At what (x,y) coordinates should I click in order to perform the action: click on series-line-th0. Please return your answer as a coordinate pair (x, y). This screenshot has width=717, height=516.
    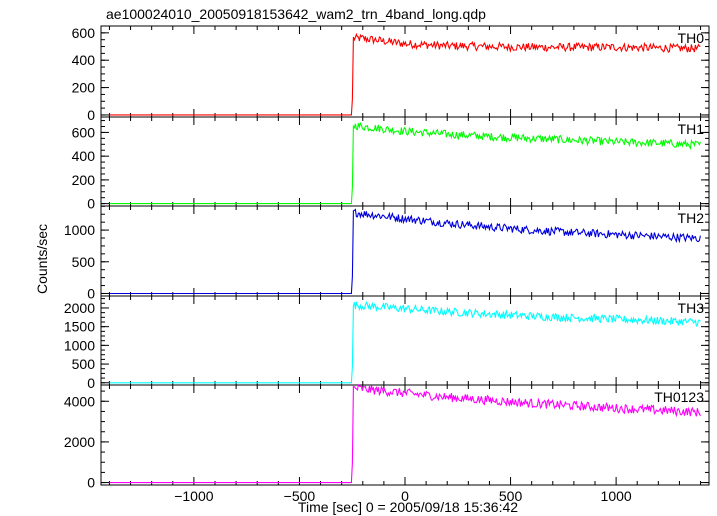
    Looking at the image, I should click on (405, 74).